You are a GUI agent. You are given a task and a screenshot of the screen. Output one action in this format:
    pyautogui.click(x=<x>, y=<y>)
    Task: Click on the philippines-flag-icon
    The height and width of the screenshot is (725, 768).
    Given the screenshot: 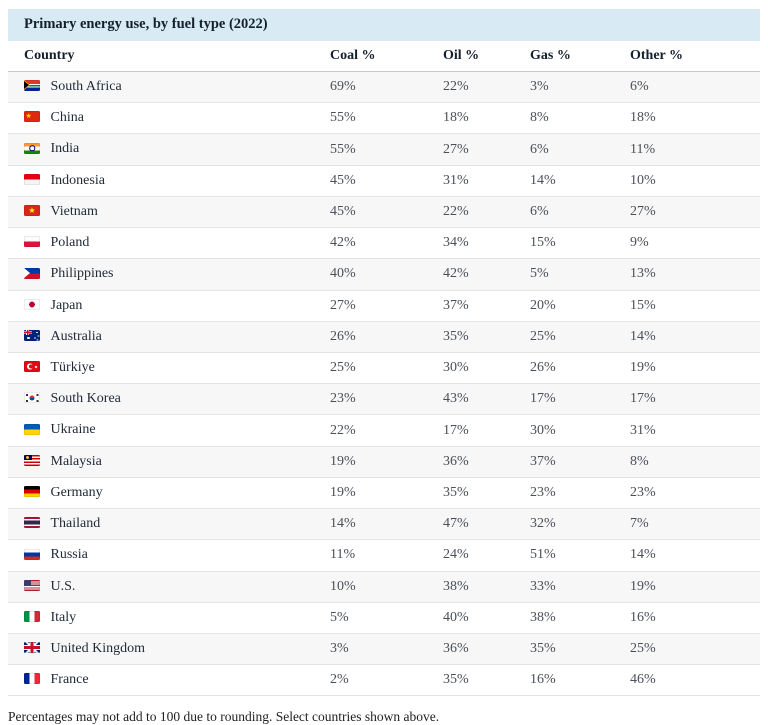 What is the action you would take?
    pyautogui.click(x=32, y=273)
    